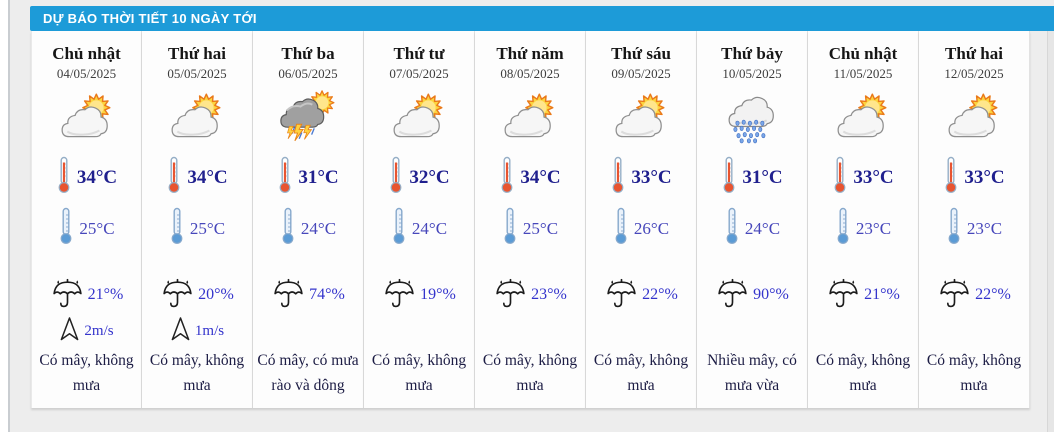  Describe the element at coordinates (863, 73) in the screenshot. I see `day-date: 11/05/2025` at that location.